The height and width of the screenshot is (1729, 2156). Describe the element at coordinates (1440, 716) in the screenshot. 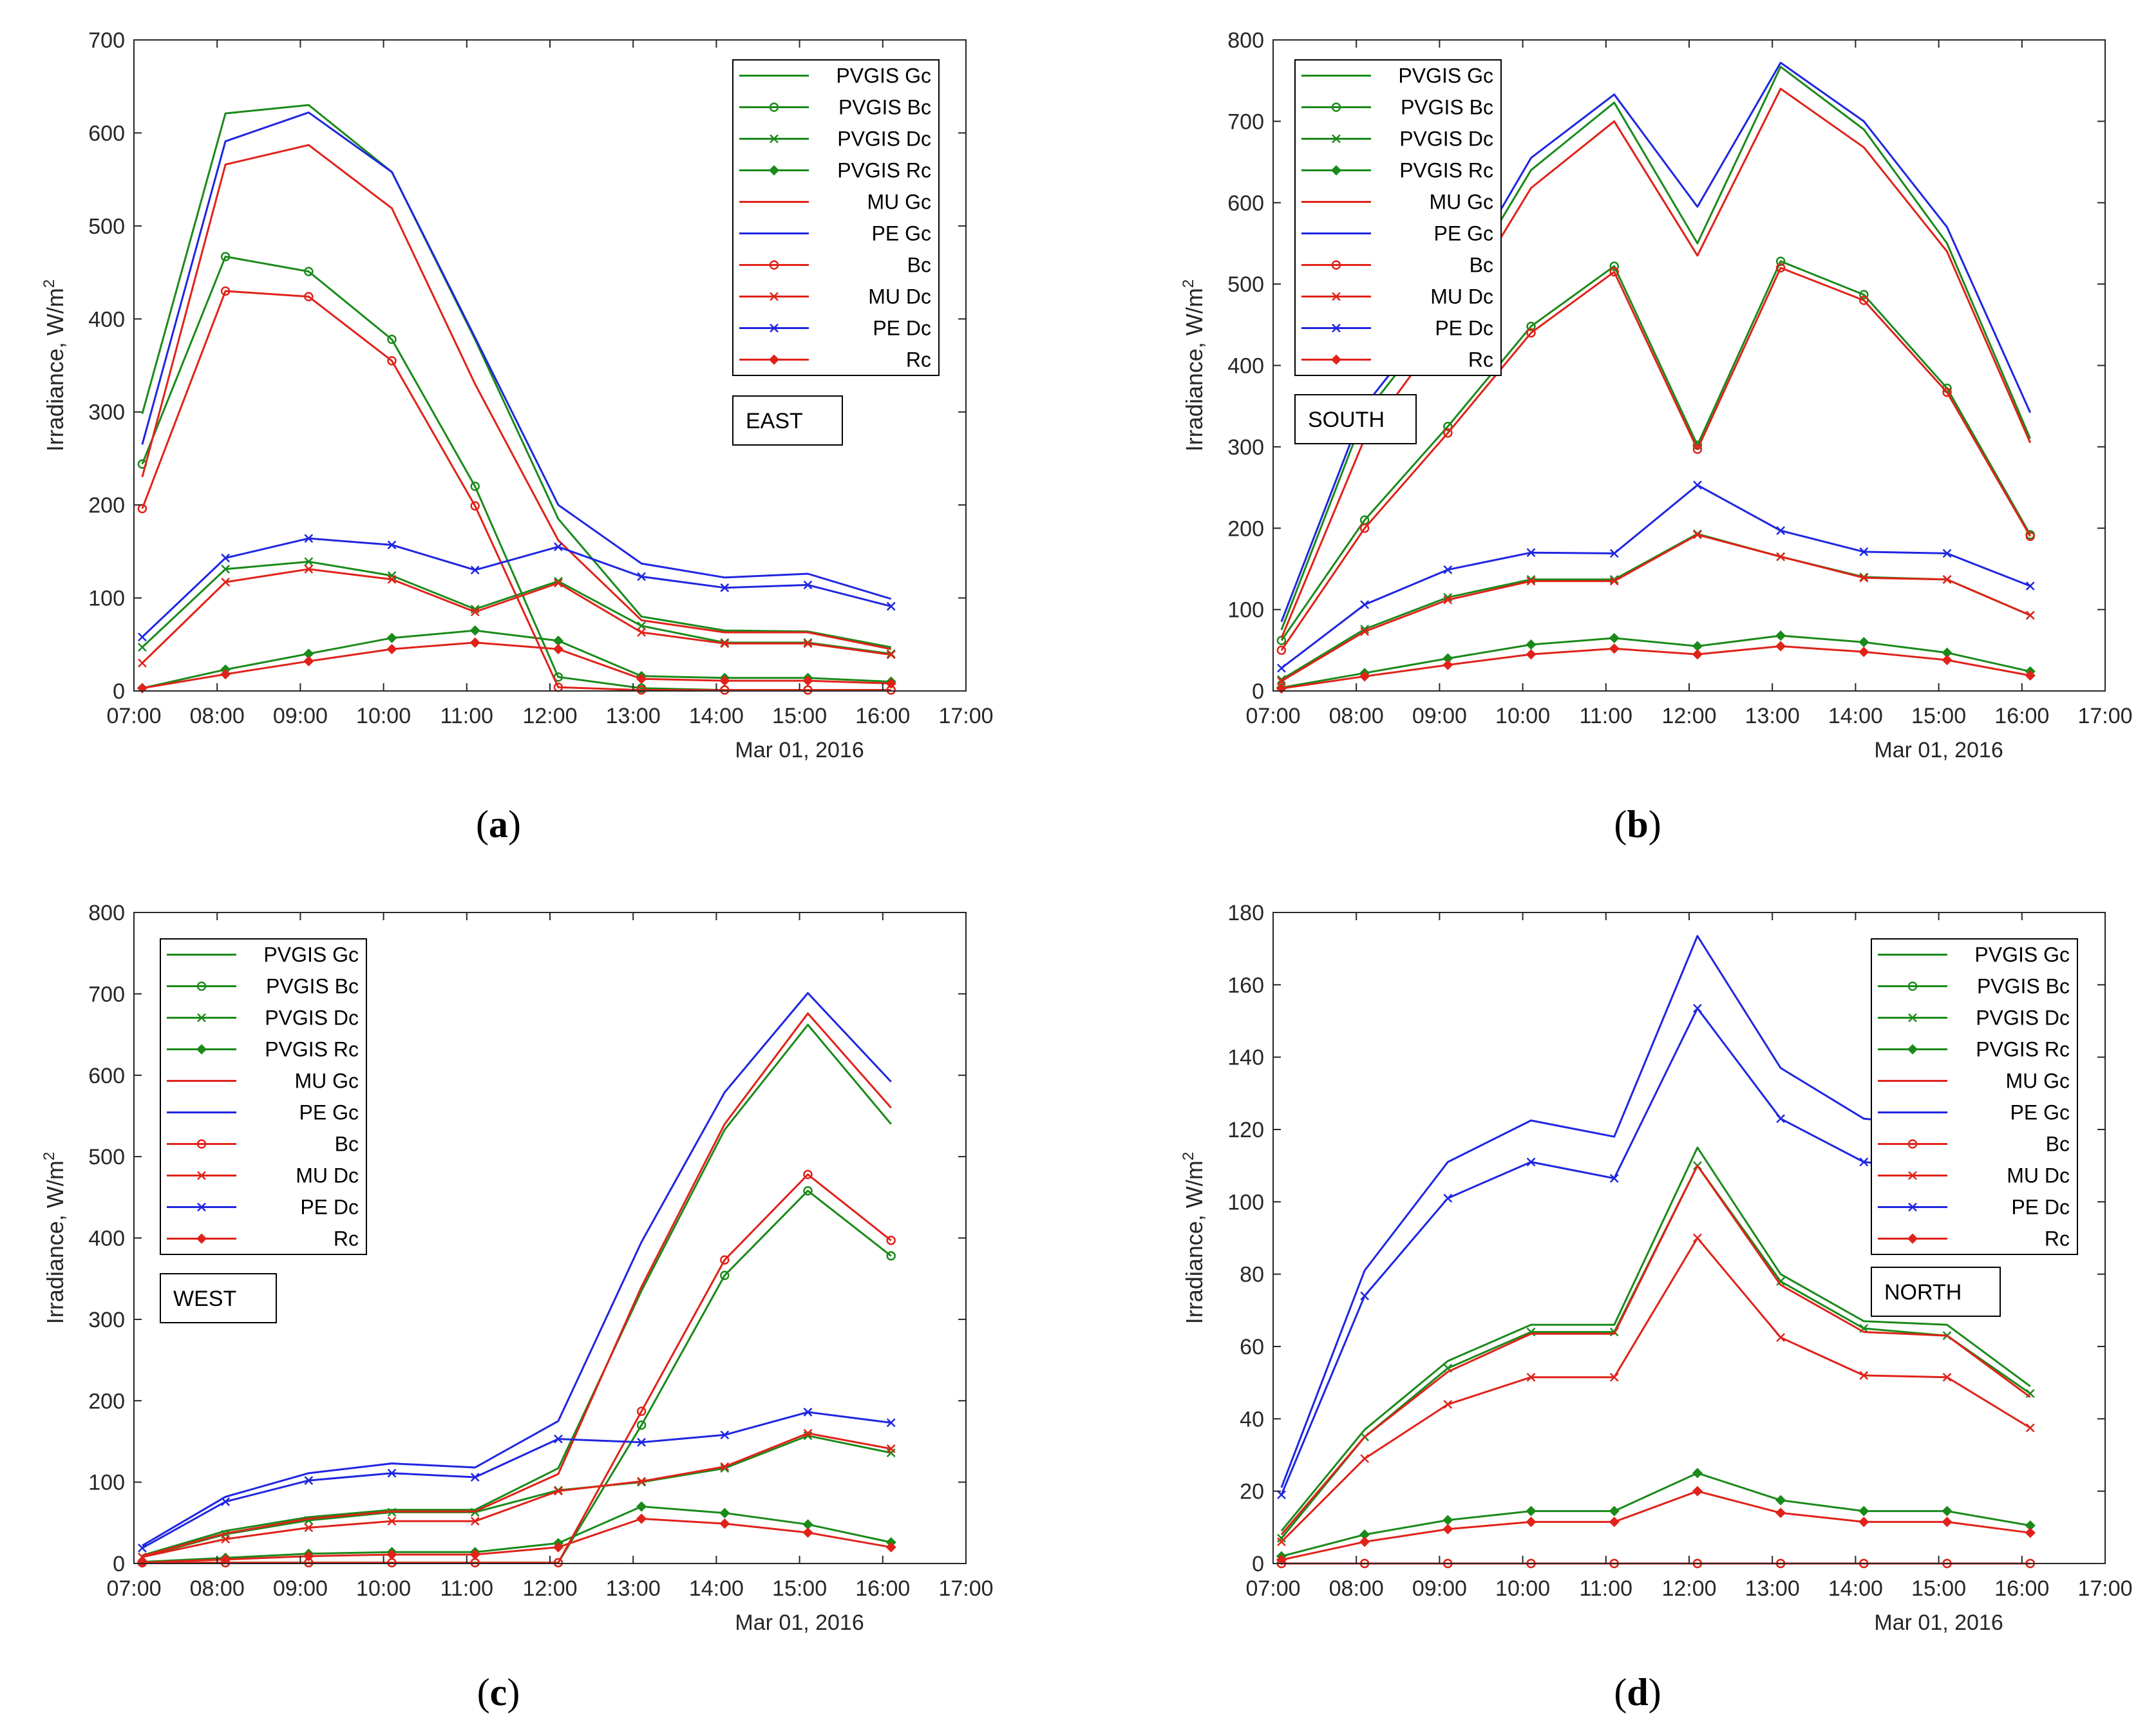

I see `x-tick-label: 09:00` at that location.